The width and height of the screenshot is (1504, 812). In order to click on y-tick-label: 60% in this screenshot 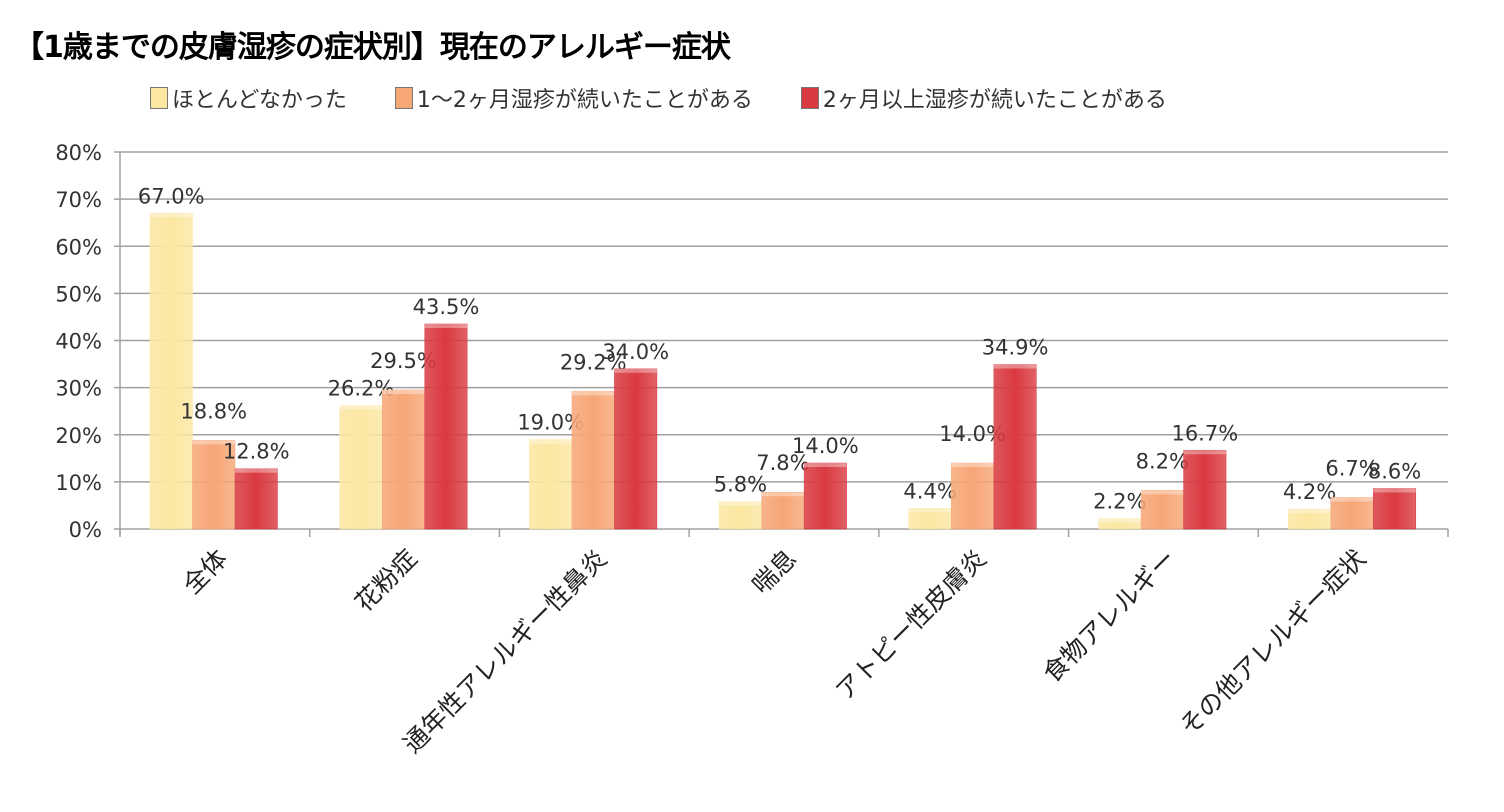, I will do `click(78, 247)`.